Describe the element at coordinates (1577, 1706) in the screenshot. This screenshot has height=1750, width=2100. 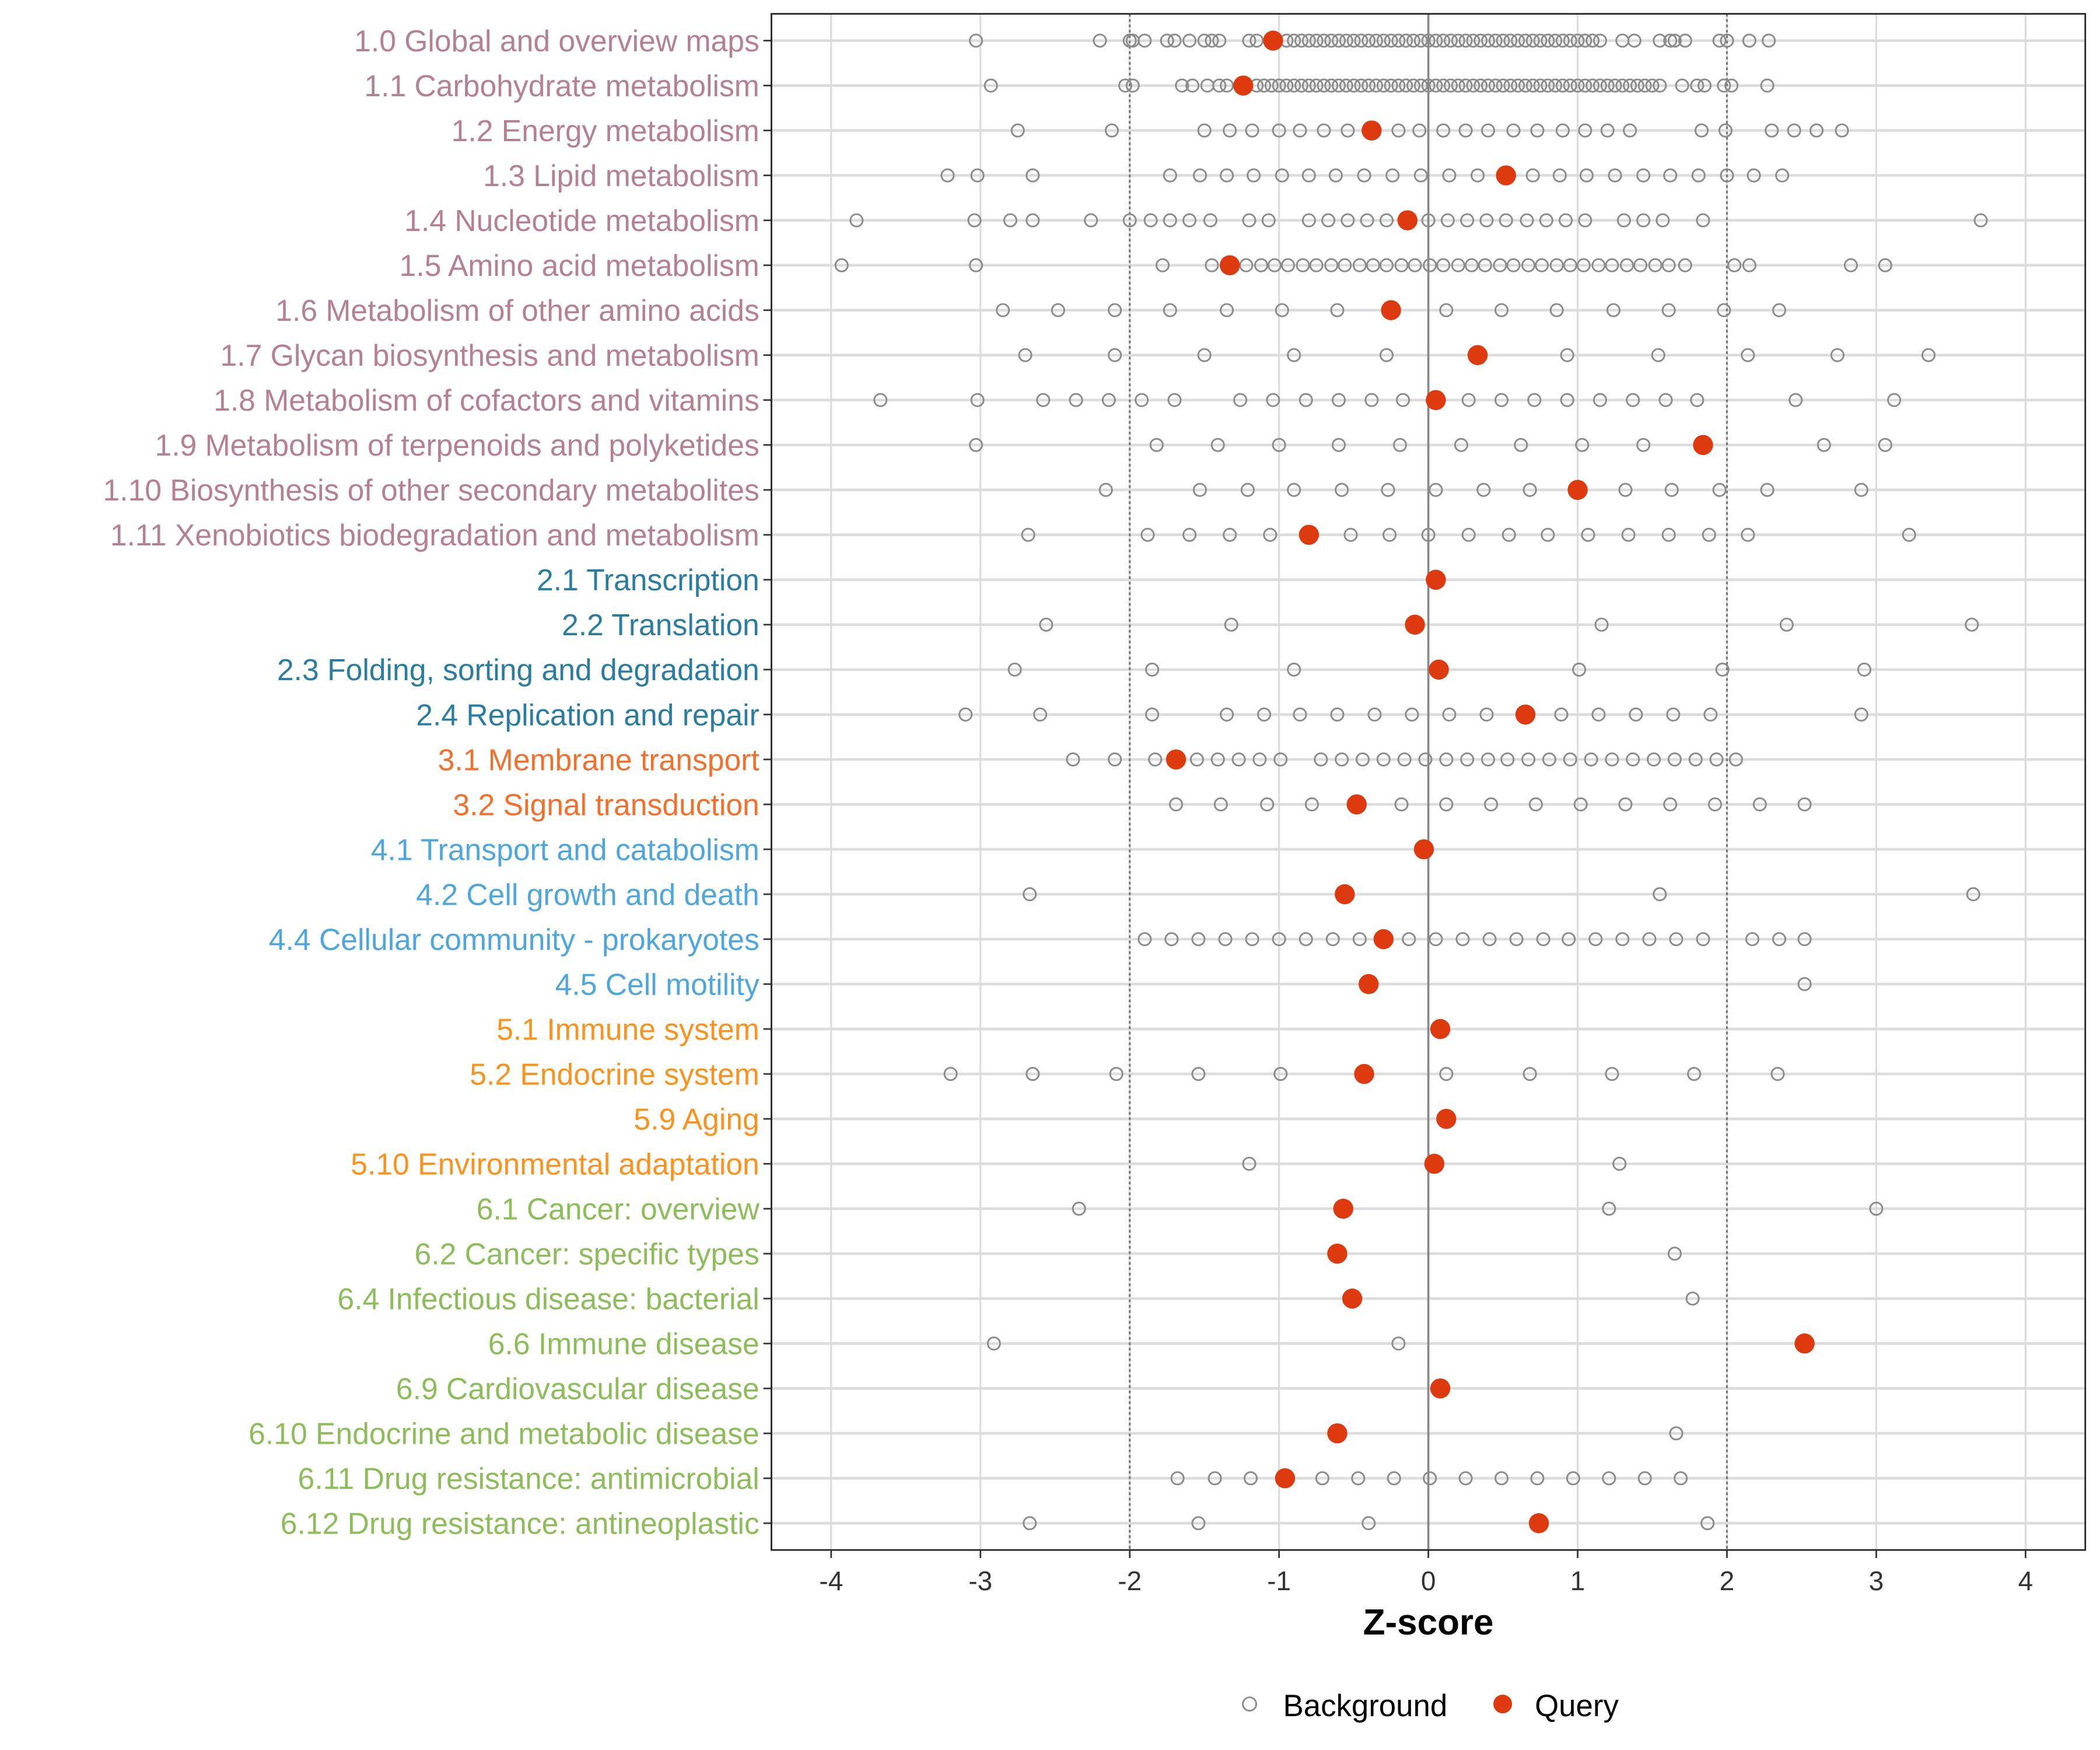
I see `legend-query-label: Query` at that location.